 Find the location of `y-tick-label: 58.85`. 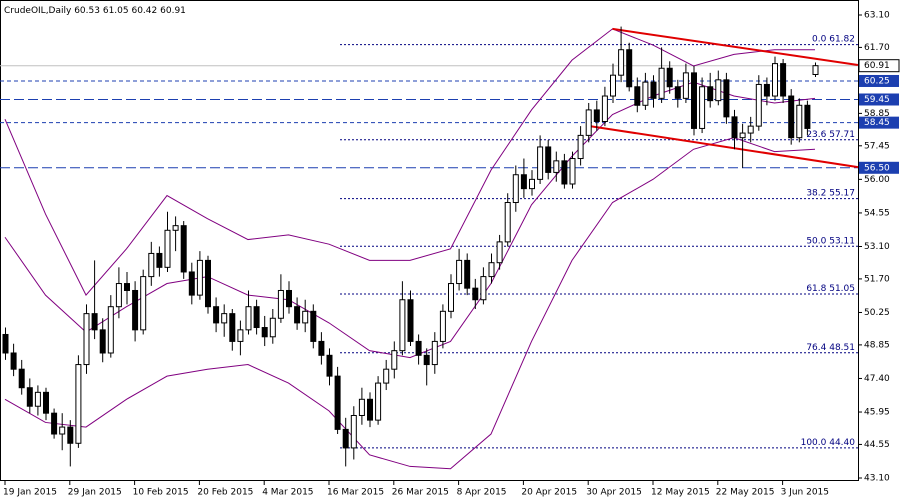

y-tick-label: 58.85 is located at coordinates (877, 114).